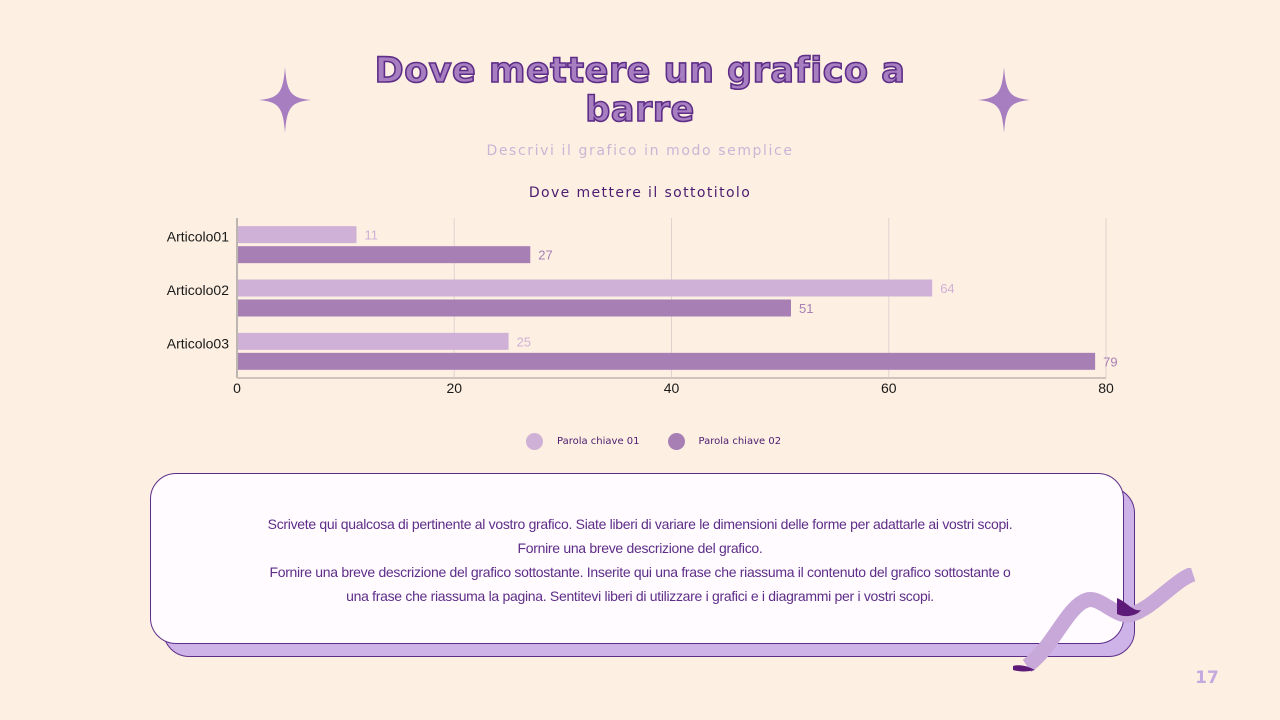 This screenshot has height=720, width=1280. Describe the element at coordinates (740, 441) in the screenshot. I see `legend-label-series-2: Parola chiave 02` at that location.